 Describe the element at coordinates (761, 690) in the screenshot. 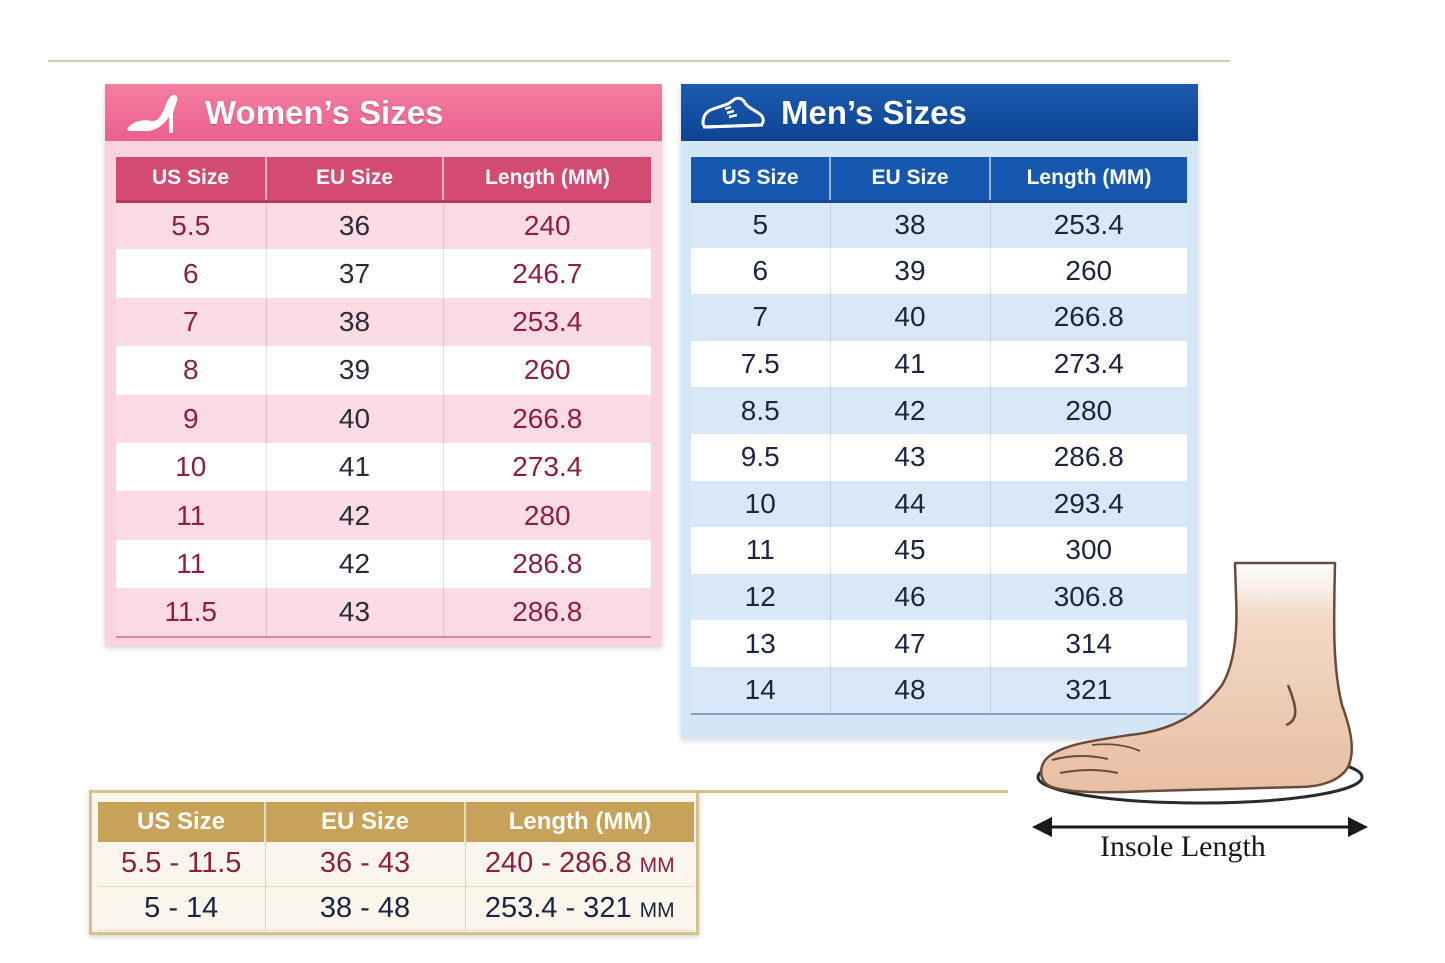

I see `us-size-cell: 14` at that location.